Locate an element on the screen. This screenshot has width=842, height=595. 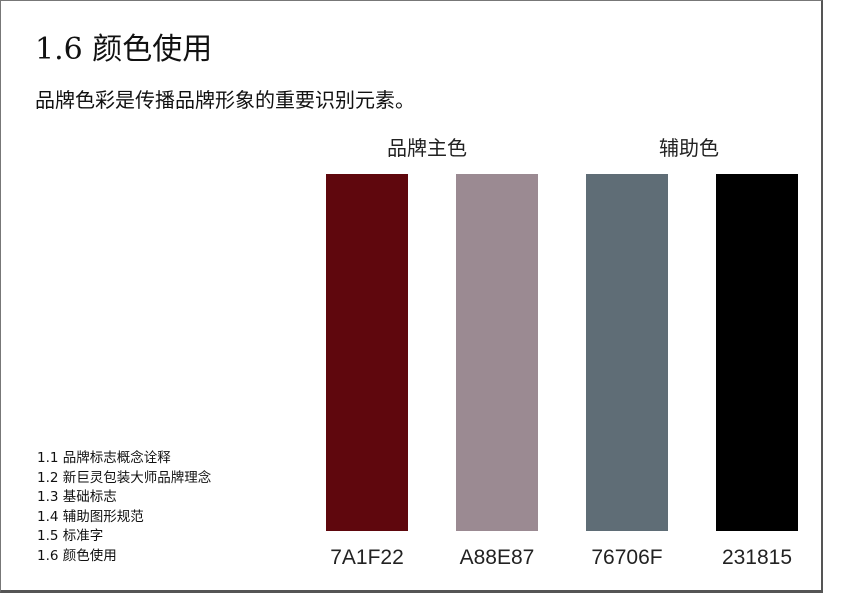
nav-item-1-2: 1.2 新巨灵包装大师品牌理念 is located at coordinates (124, 477).